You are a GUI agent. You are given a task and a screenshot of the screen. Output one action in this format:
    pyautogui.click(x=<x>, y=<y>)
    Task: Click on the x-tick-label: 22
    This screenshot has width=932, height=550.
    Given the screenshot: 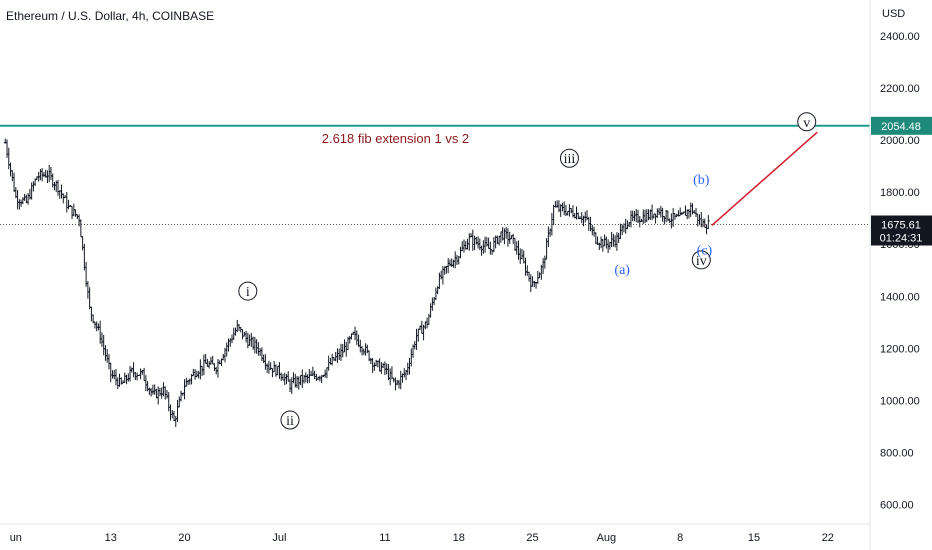 What is the action you would take?
    pyautogui.click(x=828, y=538)
    